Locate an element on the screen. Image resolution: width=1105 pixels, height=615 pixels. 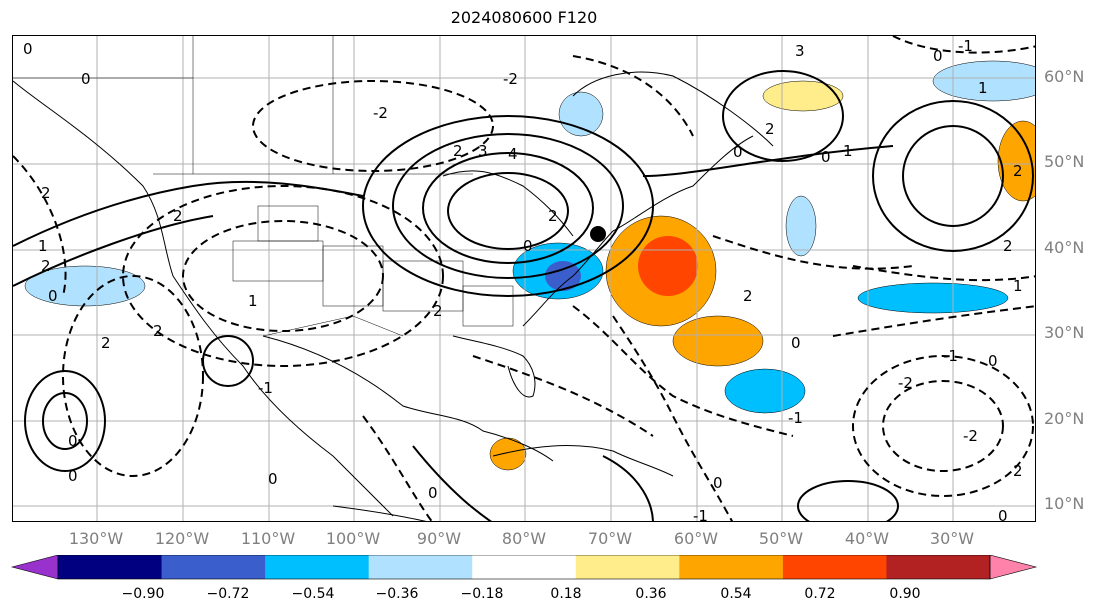
lon-label: 80°W is located at coordinates (524, 538).